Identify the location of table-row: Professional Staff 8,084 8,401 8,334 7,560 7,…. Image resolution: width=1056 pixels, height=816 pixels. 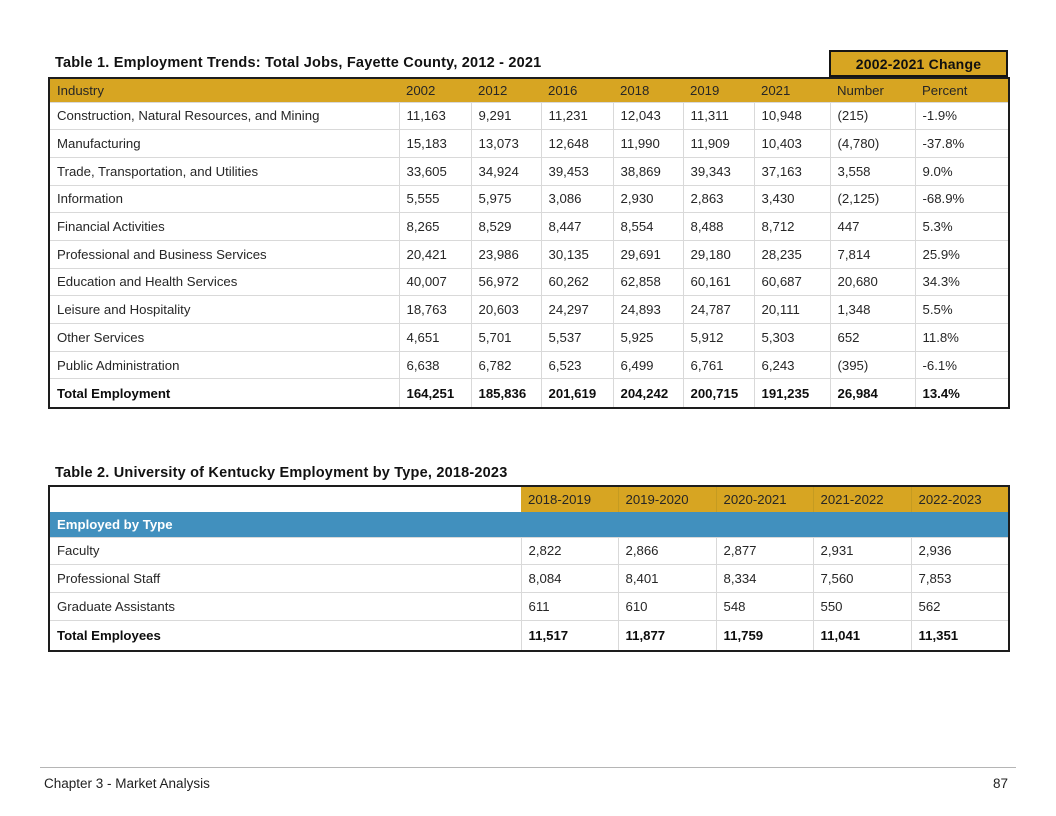
(529, 578).